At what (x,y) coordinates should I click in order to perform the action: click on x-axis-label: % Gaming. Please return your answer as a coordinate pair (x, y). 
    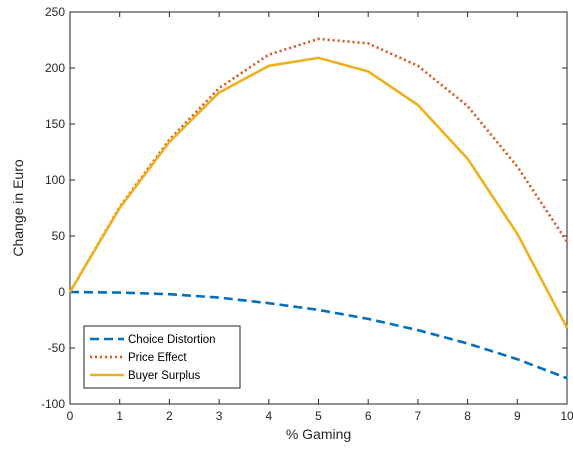
    Looking at the image, I should click on (318, 434).